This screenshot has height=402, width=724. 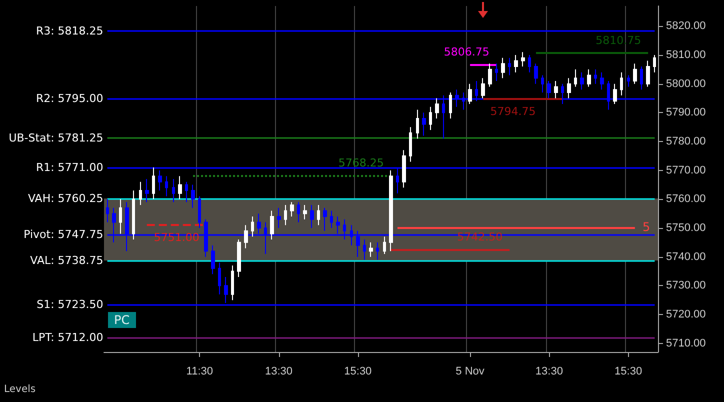 What do you see at coordinates (513, 111) in the screenshot?
I see `ref-line-label: 5794.75` at bounding box center [513, 111].